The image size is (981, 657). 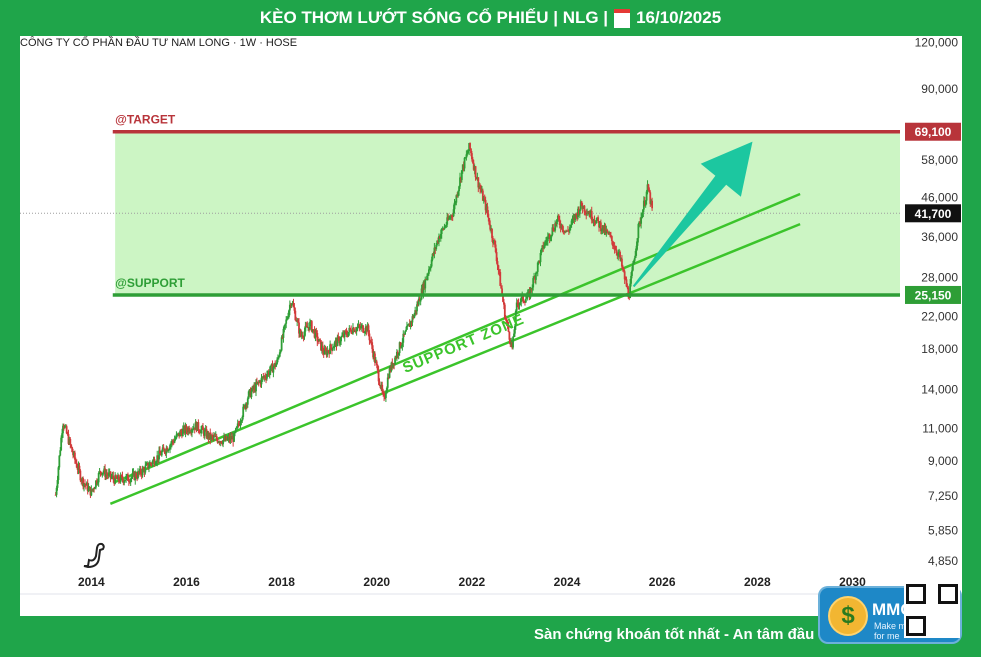 What do you see at coordinates (939, 197) in the screenshot?
I see `y-tick-label: 46,000` at bounding box center [939, 197].